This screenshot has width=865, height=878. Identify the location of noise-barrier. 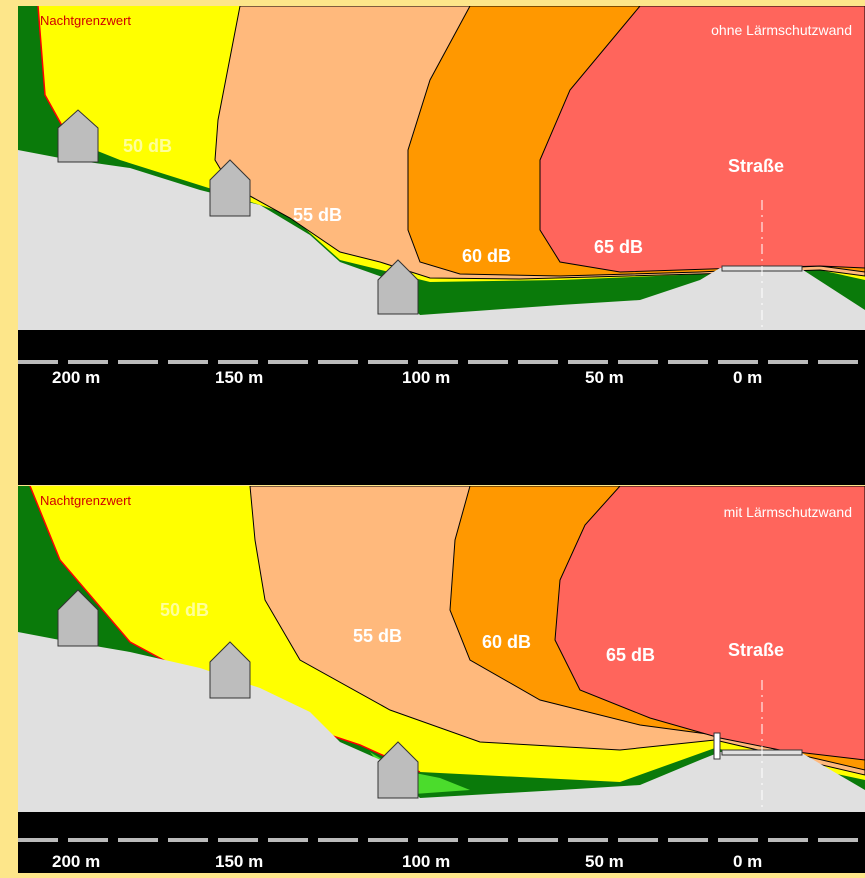
(717, 746).